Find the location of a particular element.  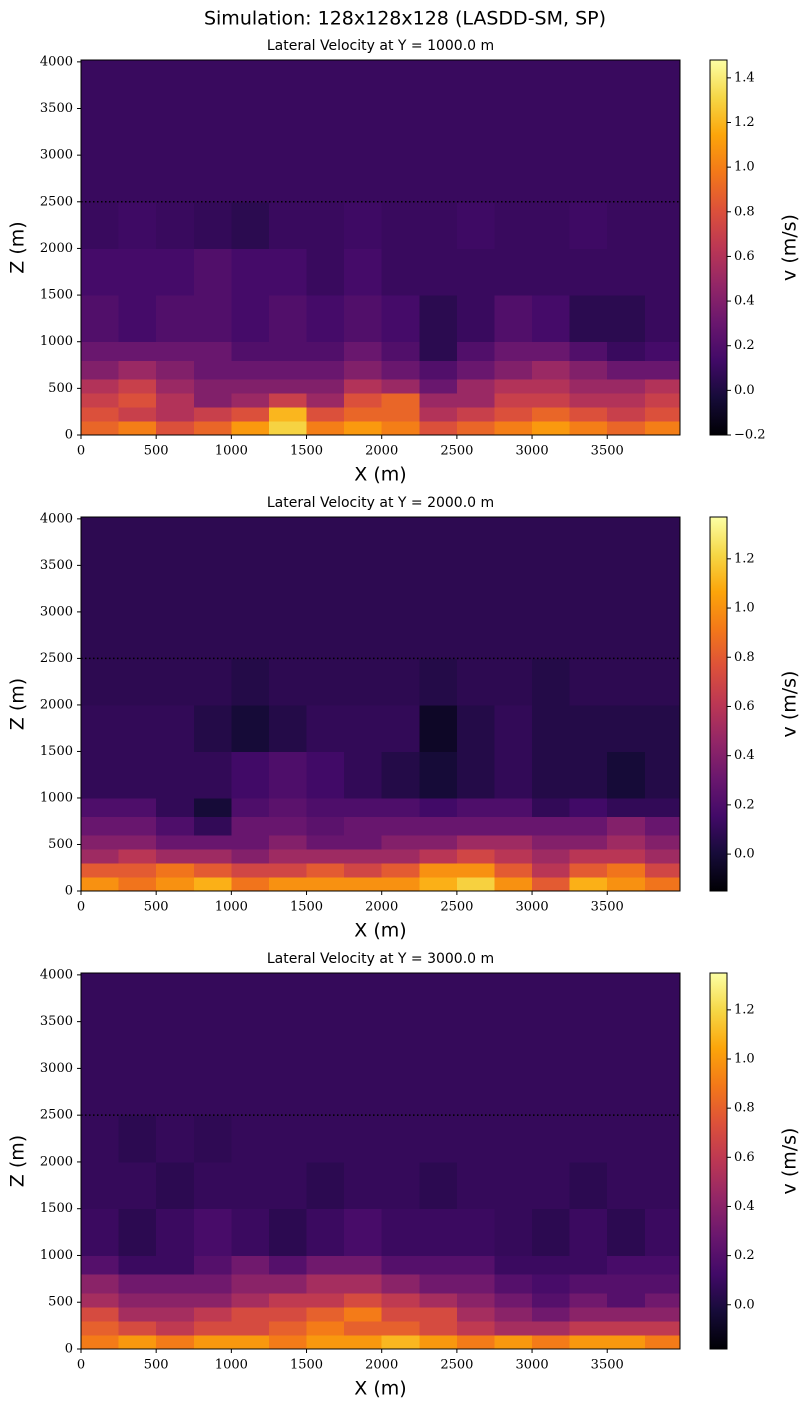

x-axis-label: X (m) is located at coordinates (380, 1389).